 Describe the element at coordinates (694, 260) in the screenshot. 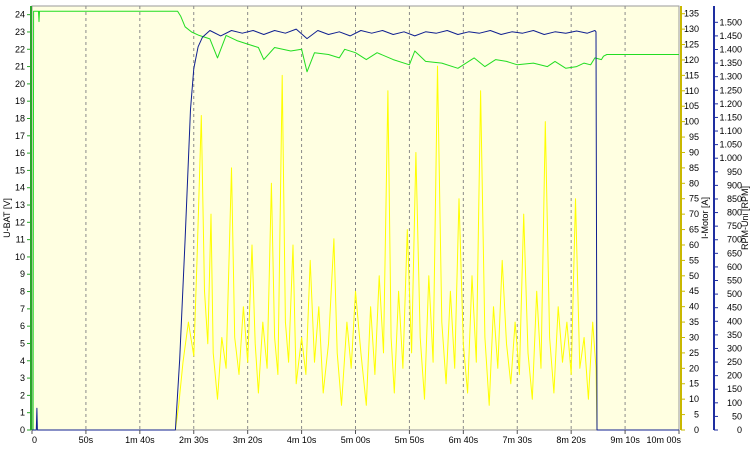

I see `right1-tick-label: 55` at that location.